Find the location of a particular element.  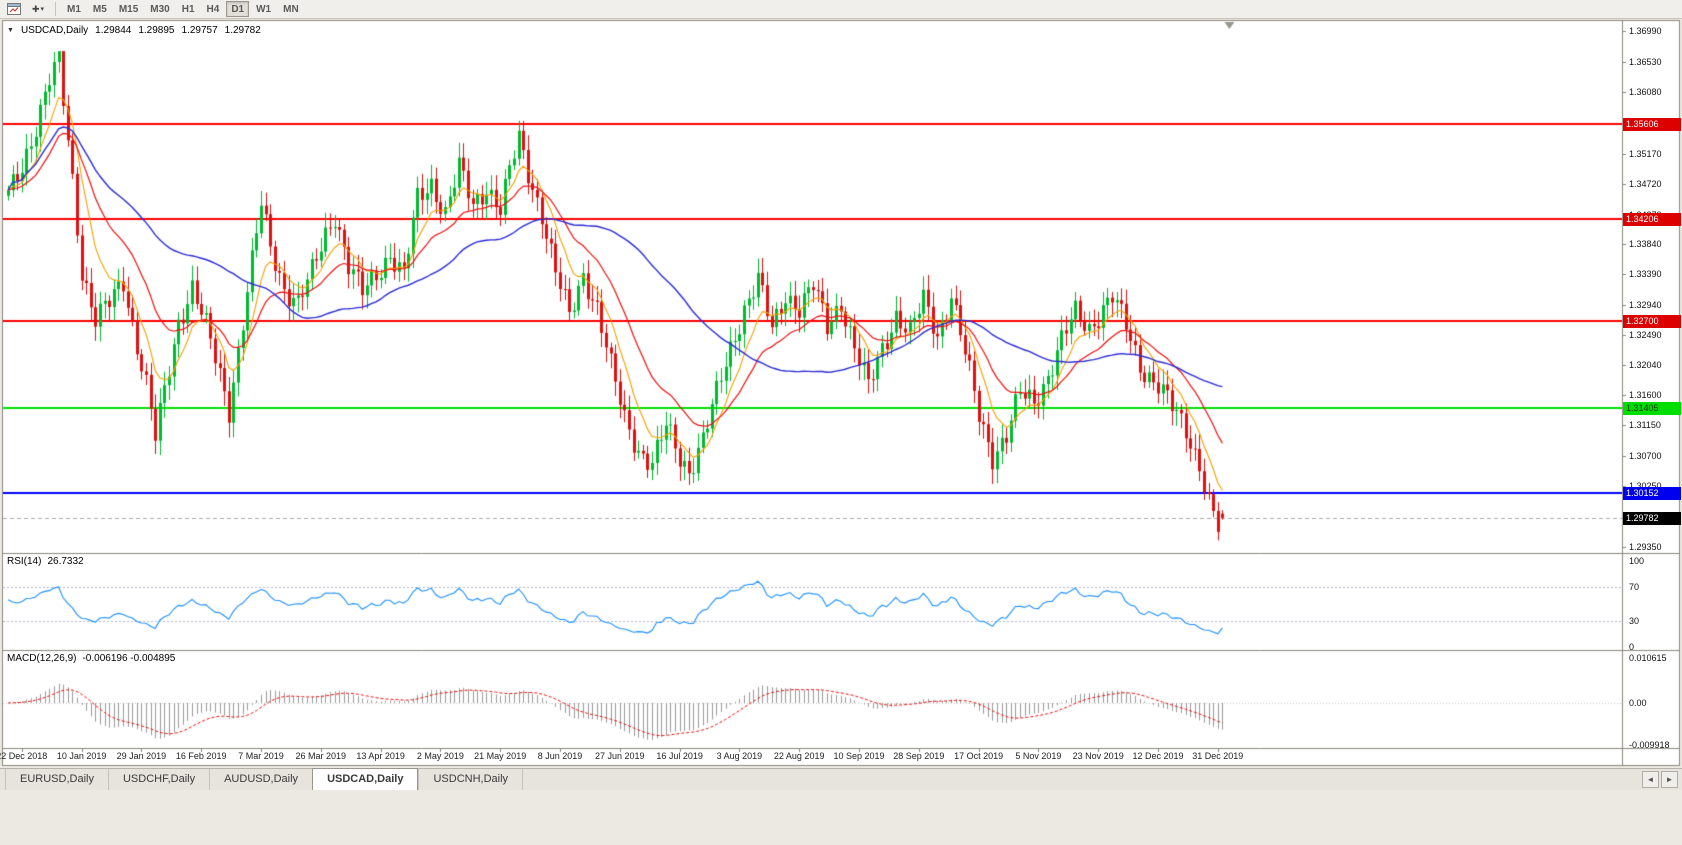

tab-eurusd: EURUSD,Daily is located at coordinates (56, 779).